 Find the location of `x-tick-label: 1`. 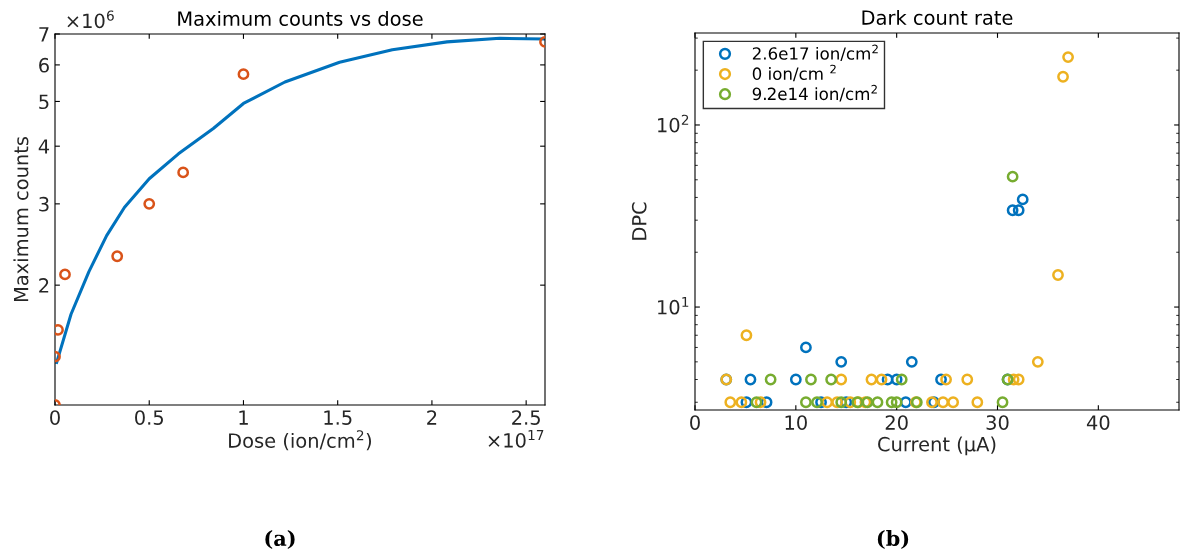

x-tick-label: 1 is located at coordinates (243, 417).